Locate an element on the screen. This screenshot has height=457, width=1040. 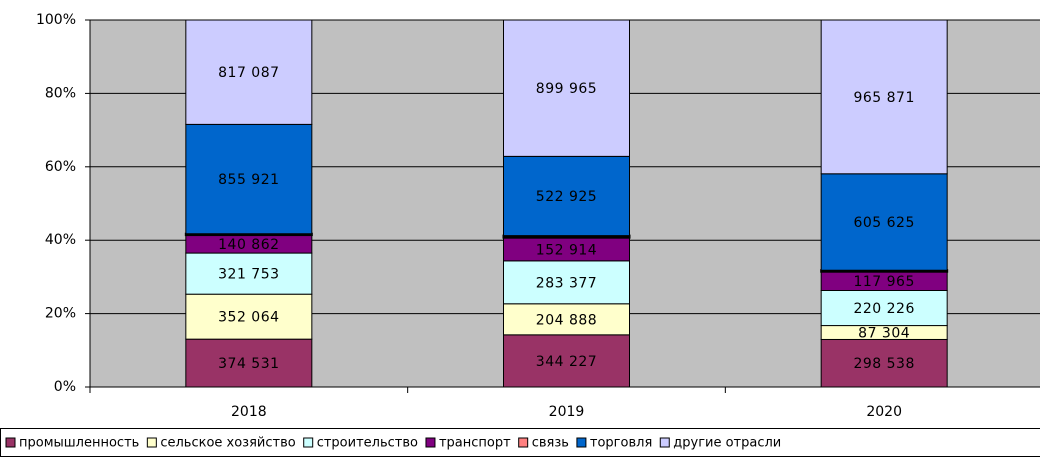
data-label: 140 862 is located at coordinates (248, 245).